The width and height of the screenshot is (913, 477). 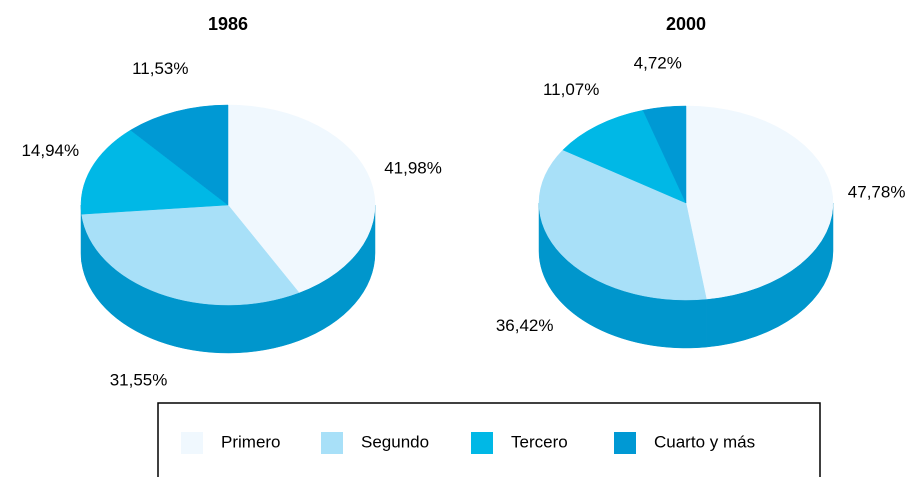 I want to click on legend-frame, so click(x=489, y=439).